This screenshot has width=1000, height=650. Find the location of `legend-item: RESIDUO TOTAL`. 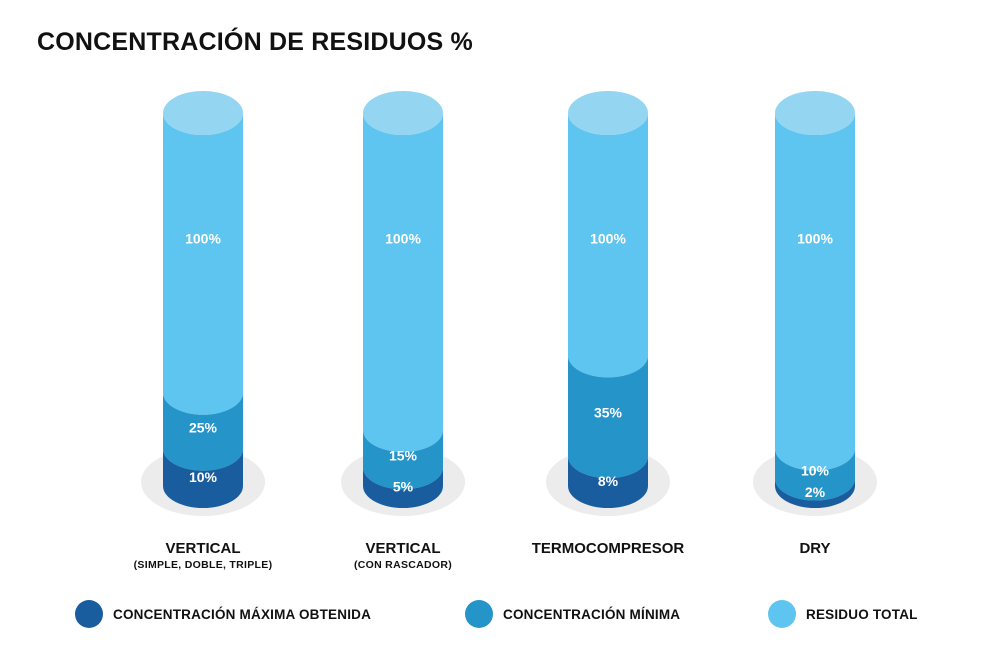

legend-item: RESIDUO TOTAL is located at coordinates (843, 614).